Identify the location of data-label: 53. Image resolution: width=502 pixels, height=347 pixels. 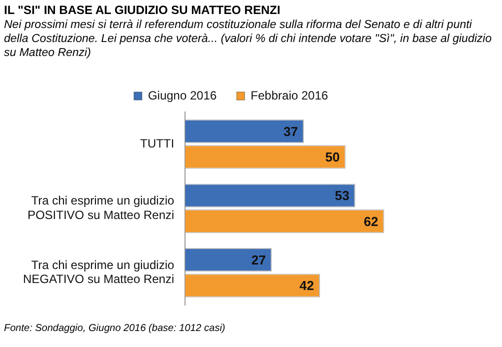
(342, 196).